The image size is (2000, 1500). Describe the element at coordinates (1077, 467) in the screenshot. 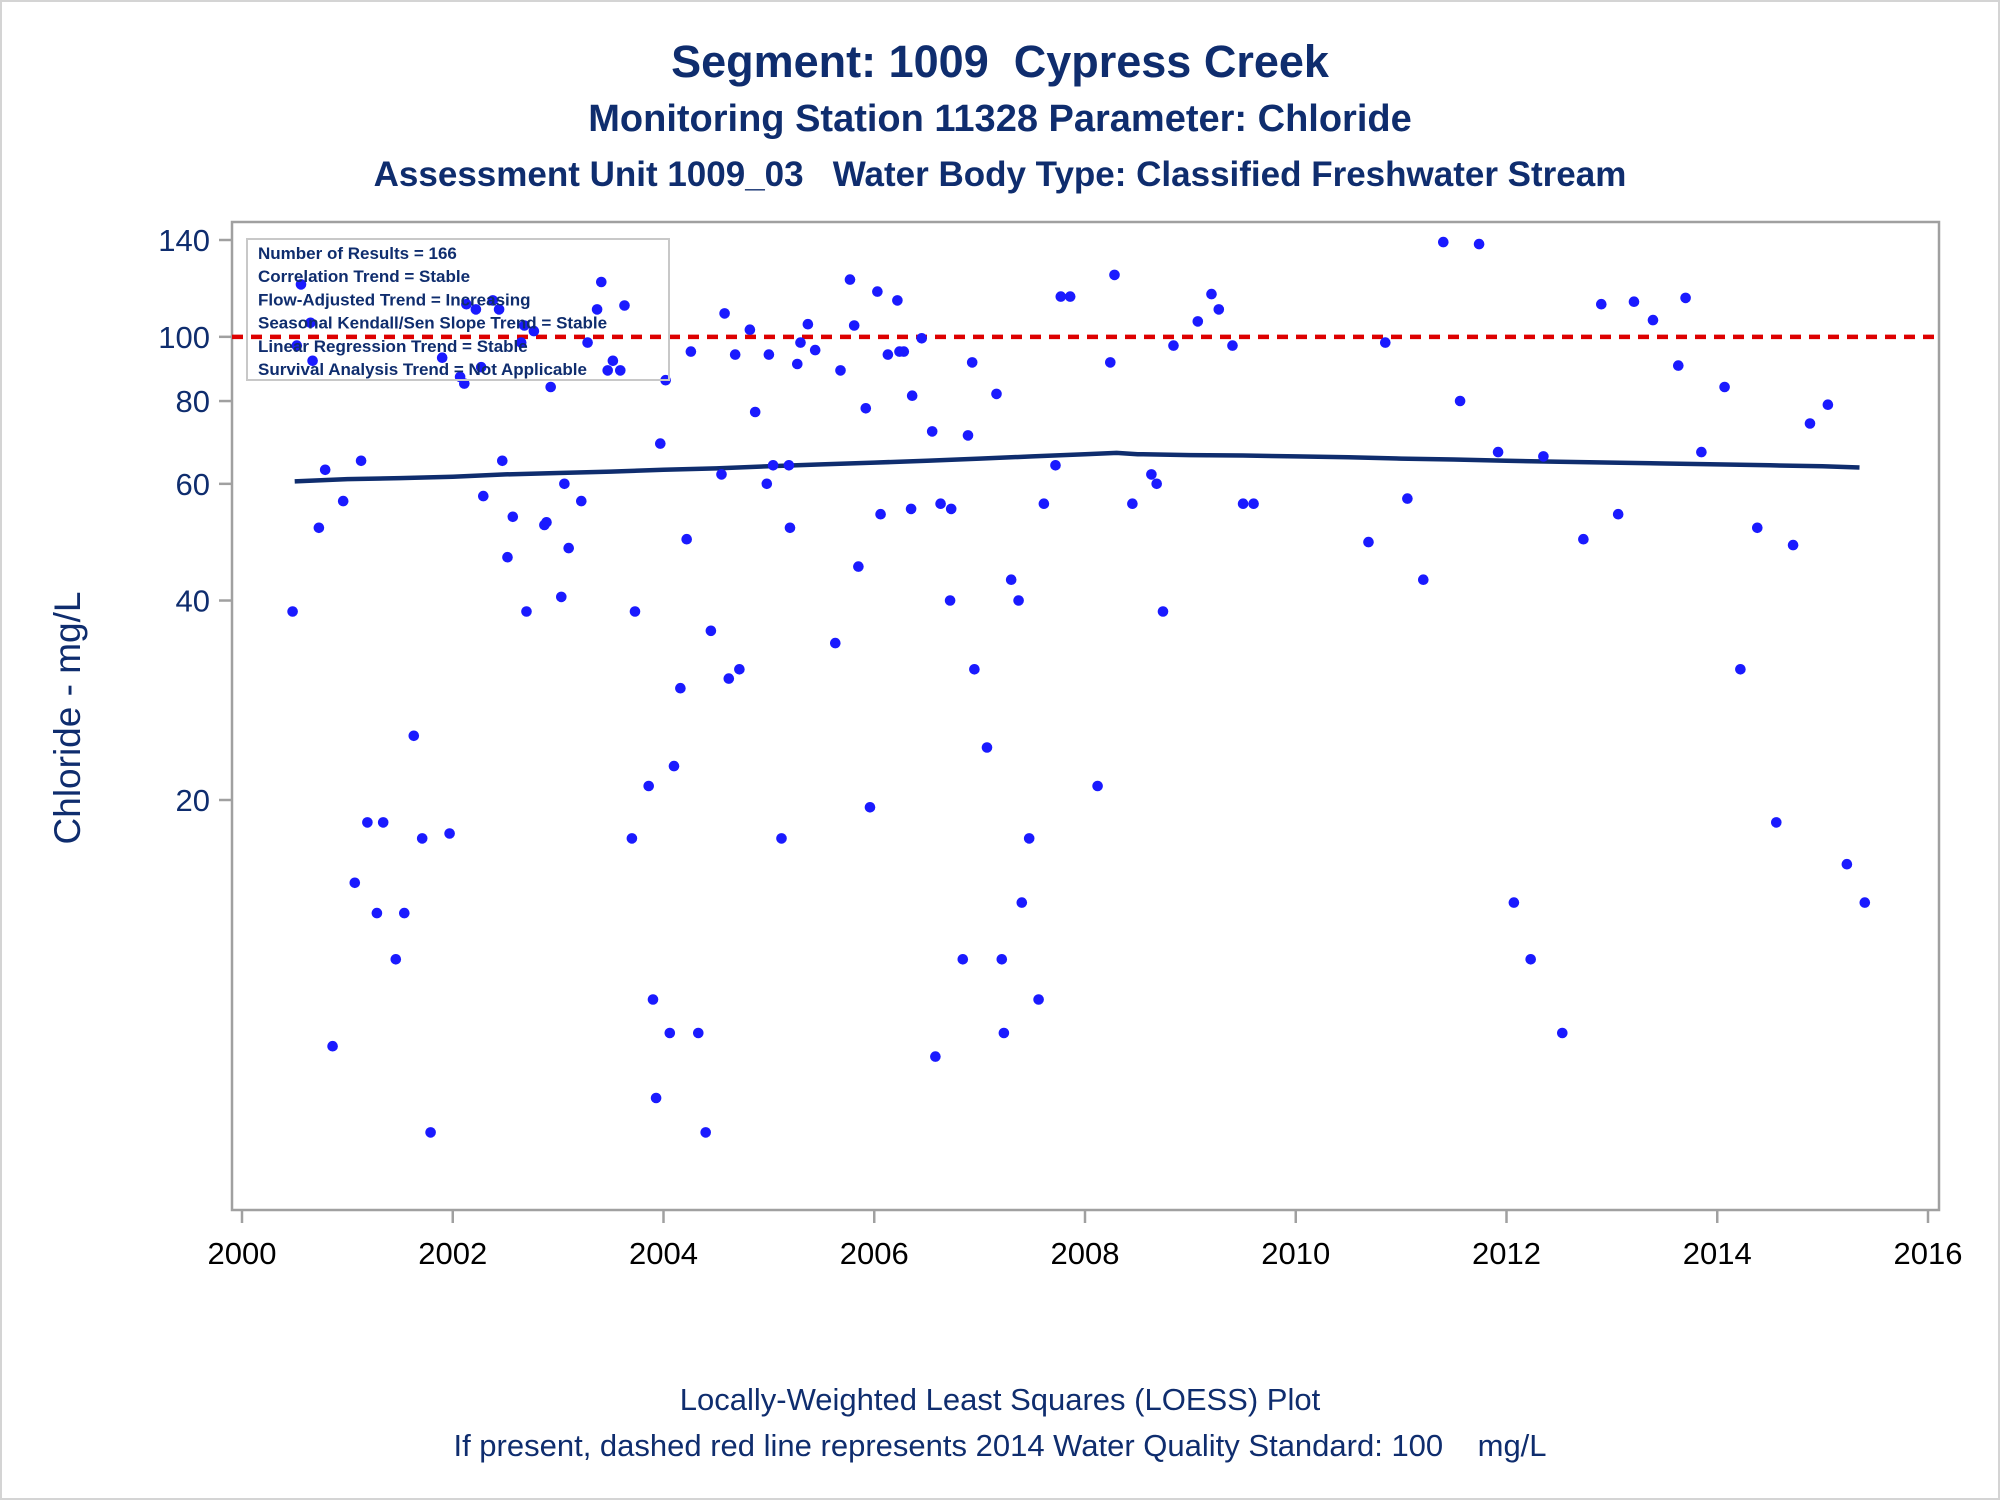

I see `loess-line` at that location.